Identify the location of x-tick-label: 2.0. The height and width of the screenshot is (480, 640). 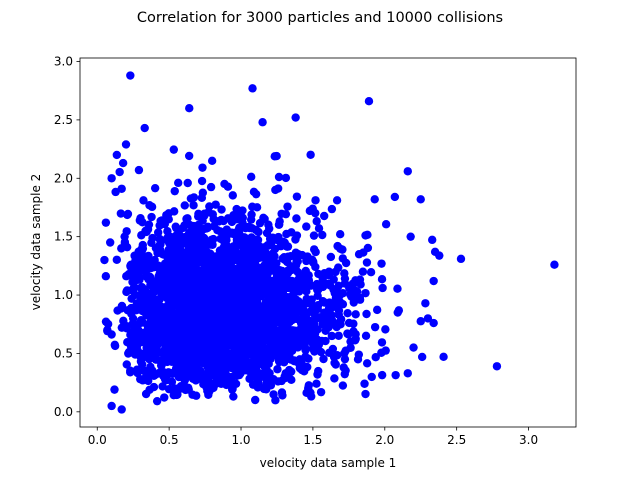
(384, 440).